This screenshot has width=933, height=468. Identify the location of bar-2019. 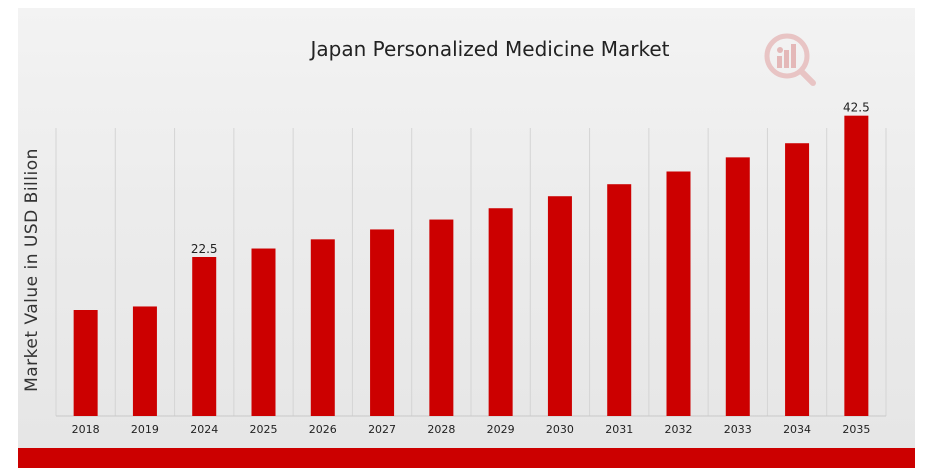
(144, 361).